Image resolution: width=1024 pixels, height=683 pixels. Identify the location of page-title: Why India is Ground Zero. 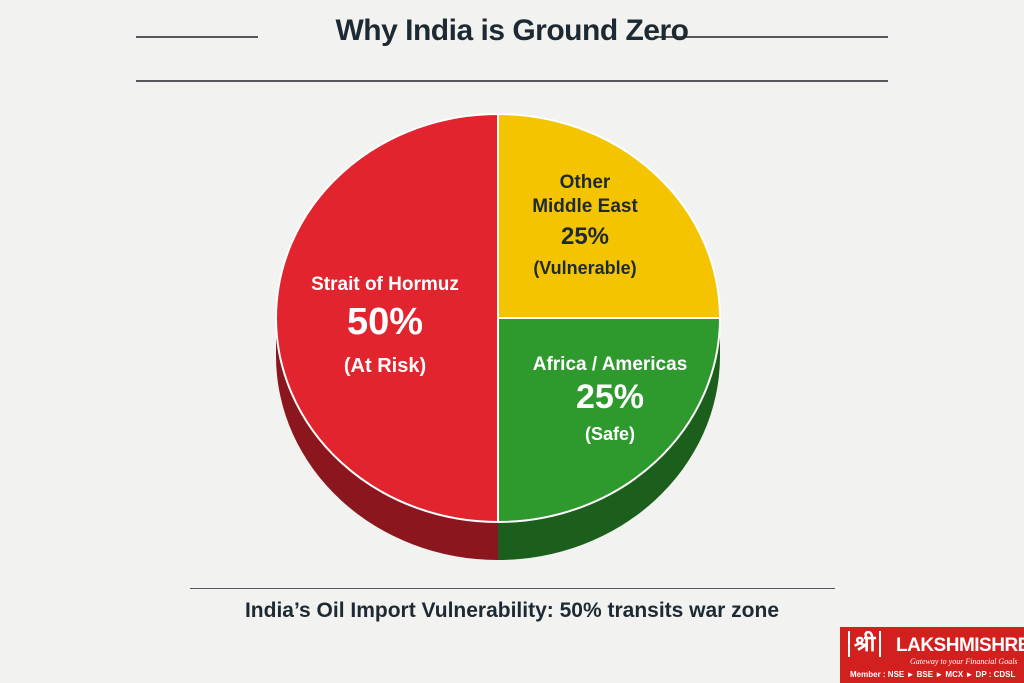
(512, 30).